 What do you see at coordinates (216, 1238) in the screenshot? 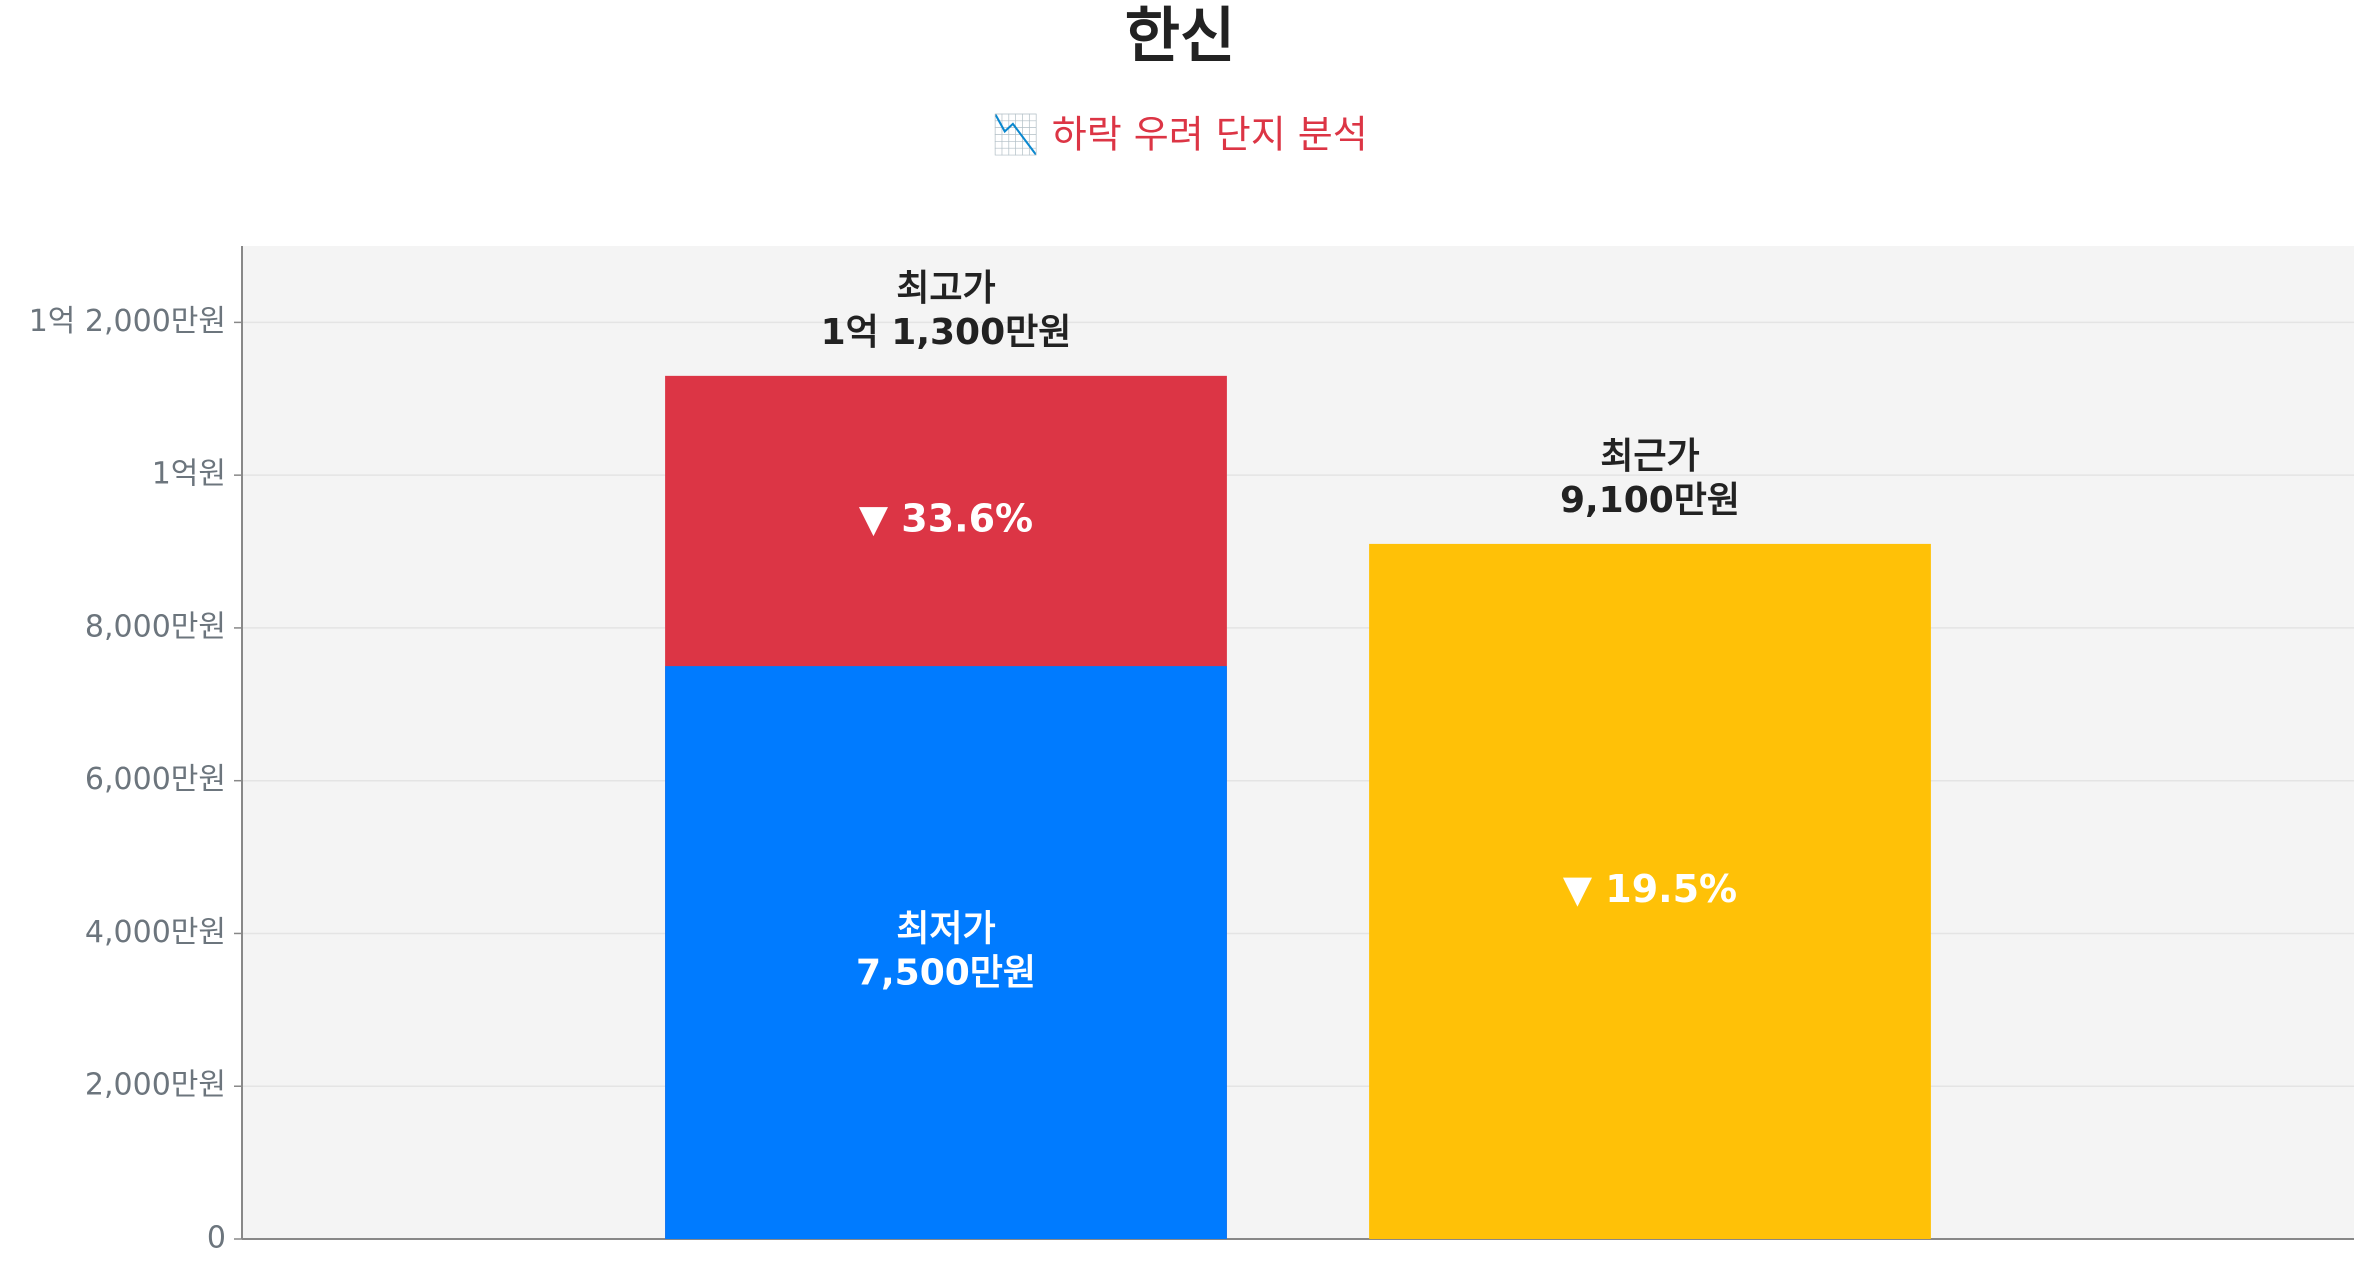
I see `y-tick-label: 0` at bounding box center [216, 1238].